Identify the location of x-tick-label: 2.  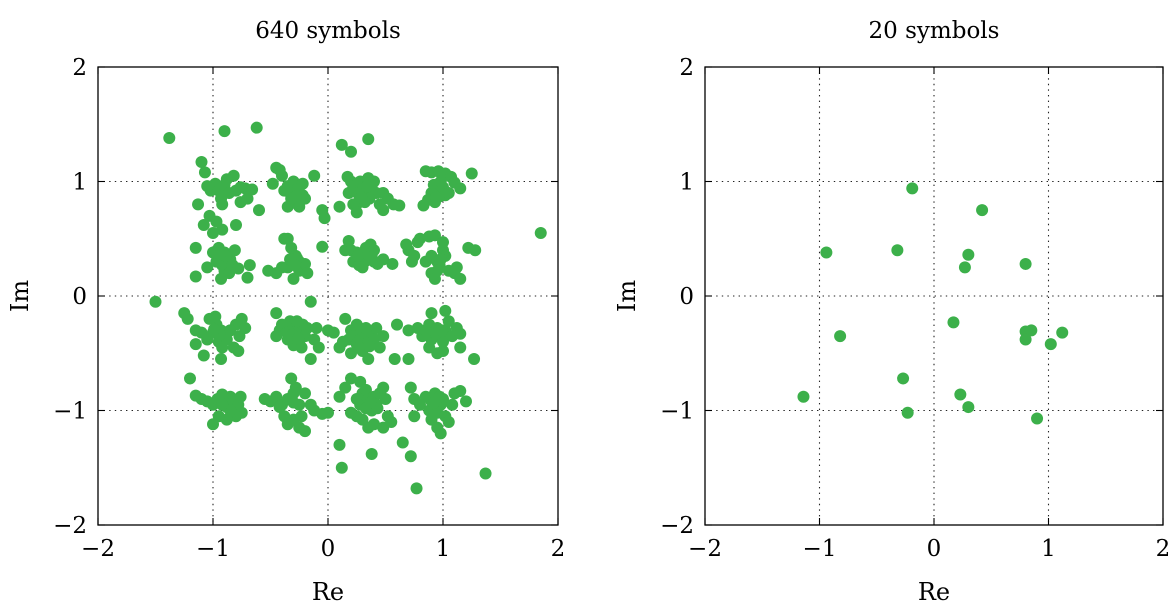
(558, 549).